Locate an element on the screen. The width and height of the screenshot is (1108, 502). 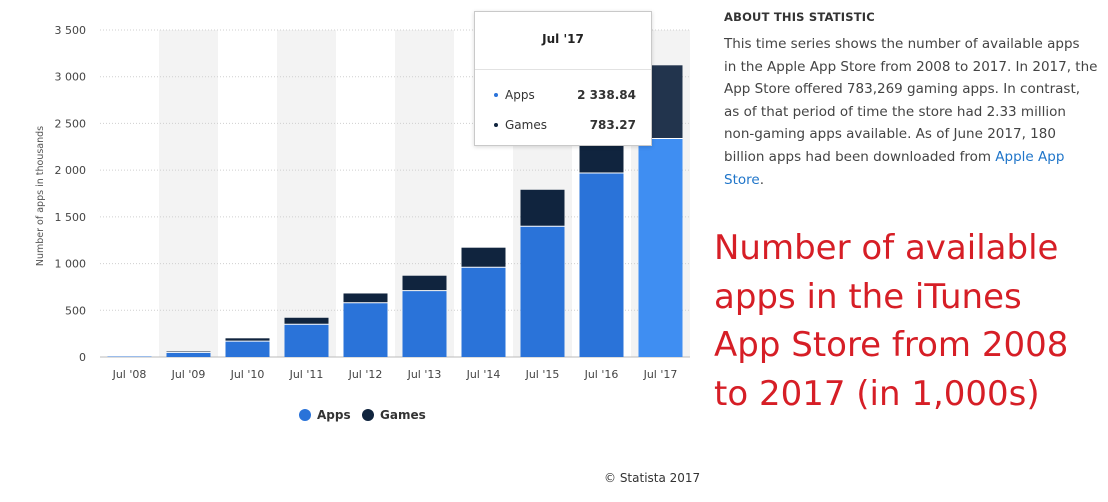
x-tick-label: Jul '14 is located at coordinates (483, 374).